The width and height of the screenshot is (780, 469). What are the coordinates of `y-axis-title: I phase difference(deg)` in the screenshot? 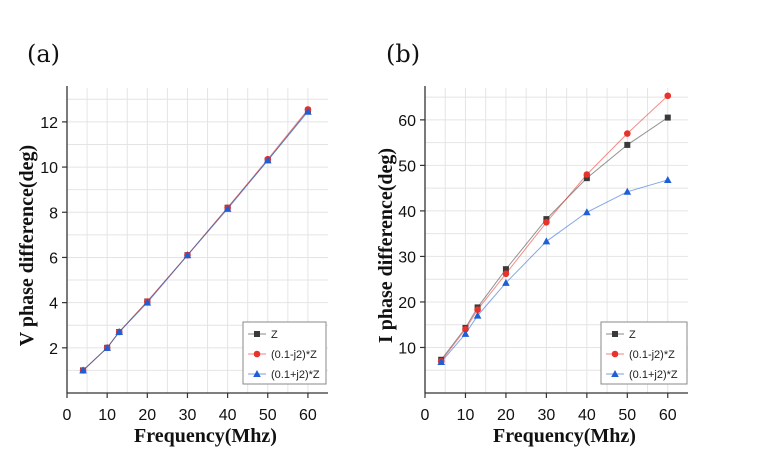 It's located at (386, 245).